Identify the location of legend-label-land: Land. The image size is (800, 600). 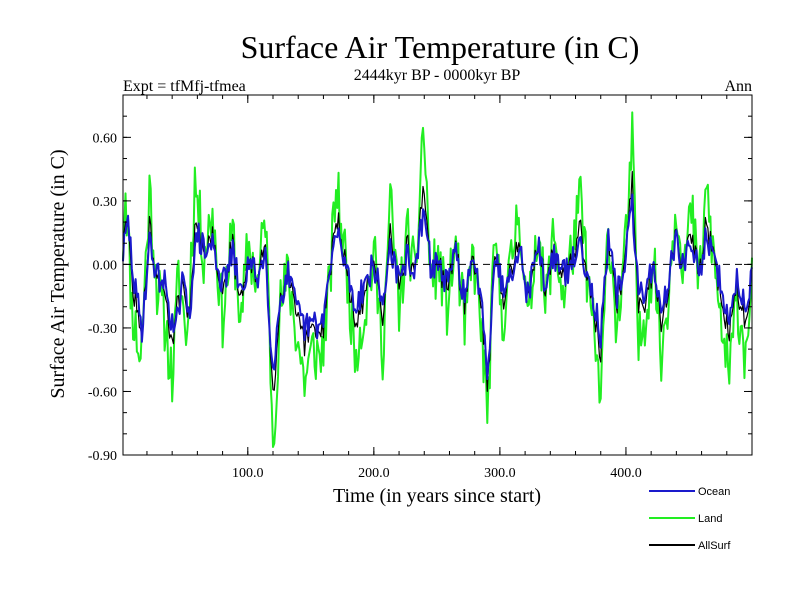
(710, 519).